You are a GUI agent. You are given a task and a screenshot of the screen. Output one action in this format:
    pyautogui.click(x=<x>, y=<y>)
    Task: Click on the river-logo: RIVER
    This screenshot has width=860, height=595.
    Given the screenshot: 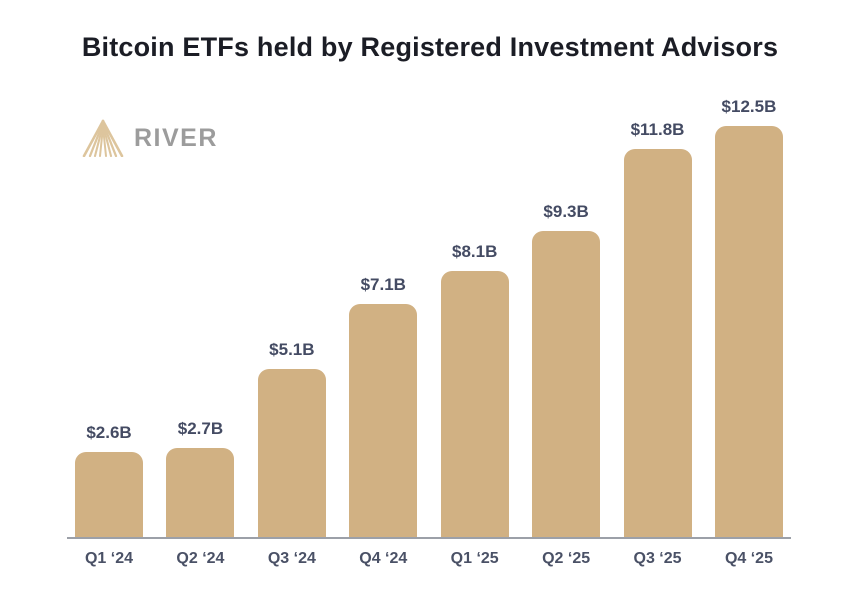 What is the action you would take?
    pyautogui.click(x=150, y=138)
    